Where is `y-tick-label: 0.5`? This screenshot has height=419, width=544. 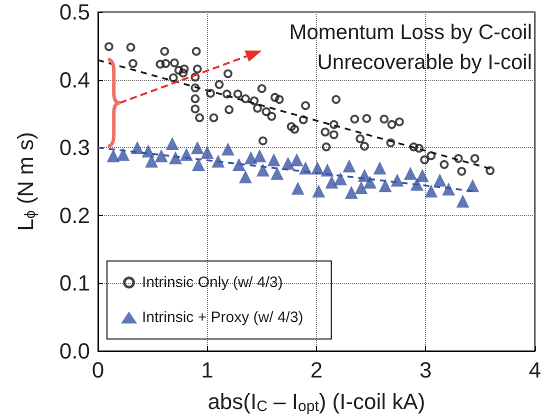
y-tick-label: 0.5 is located at coordinates (74, 12).